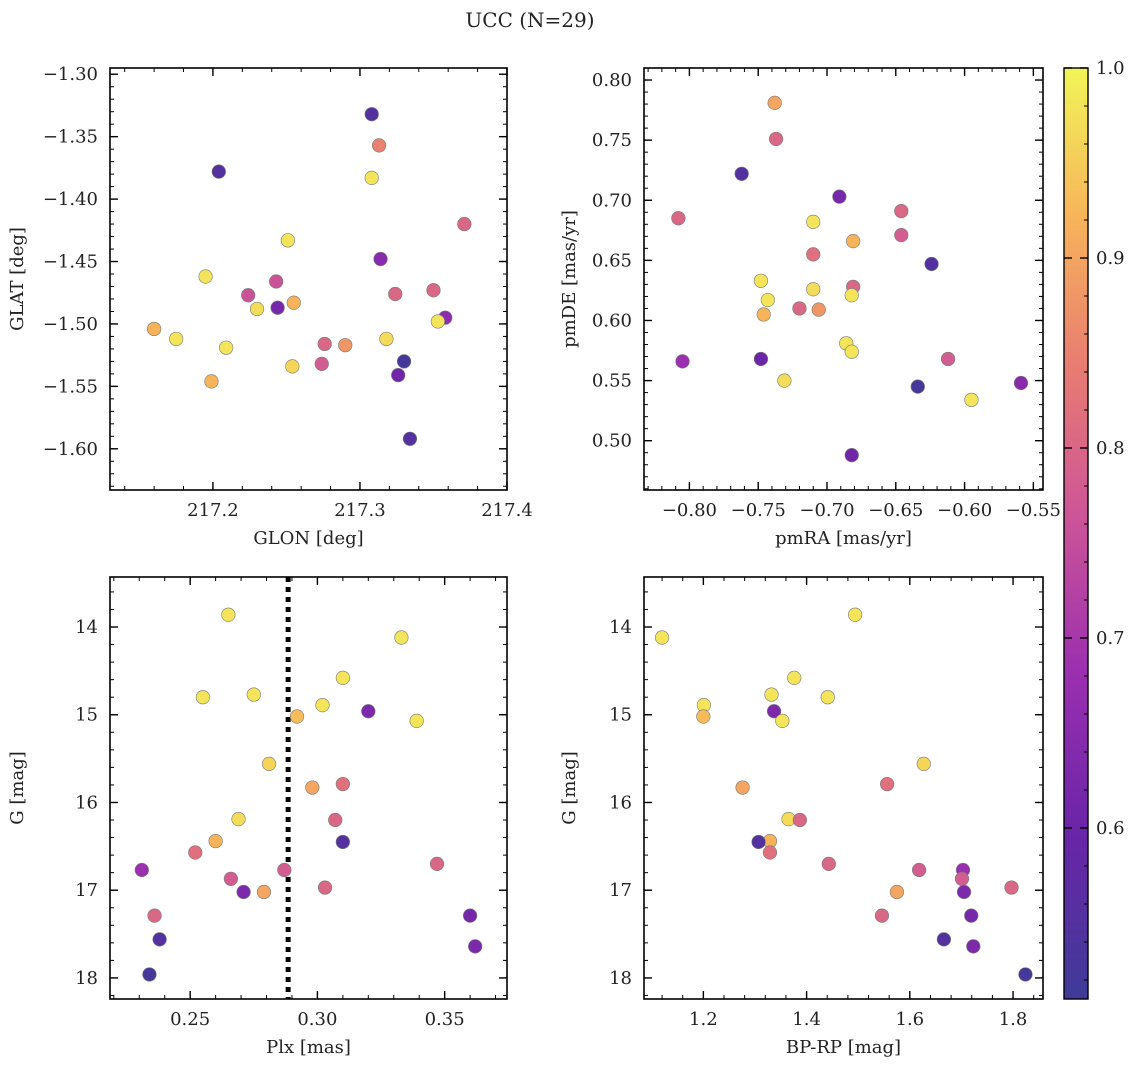  What do you see at coordinates (317, 1019) in the screenshot?
I see `x-tick-label: 0.30` at bounding box center [317, 1019].